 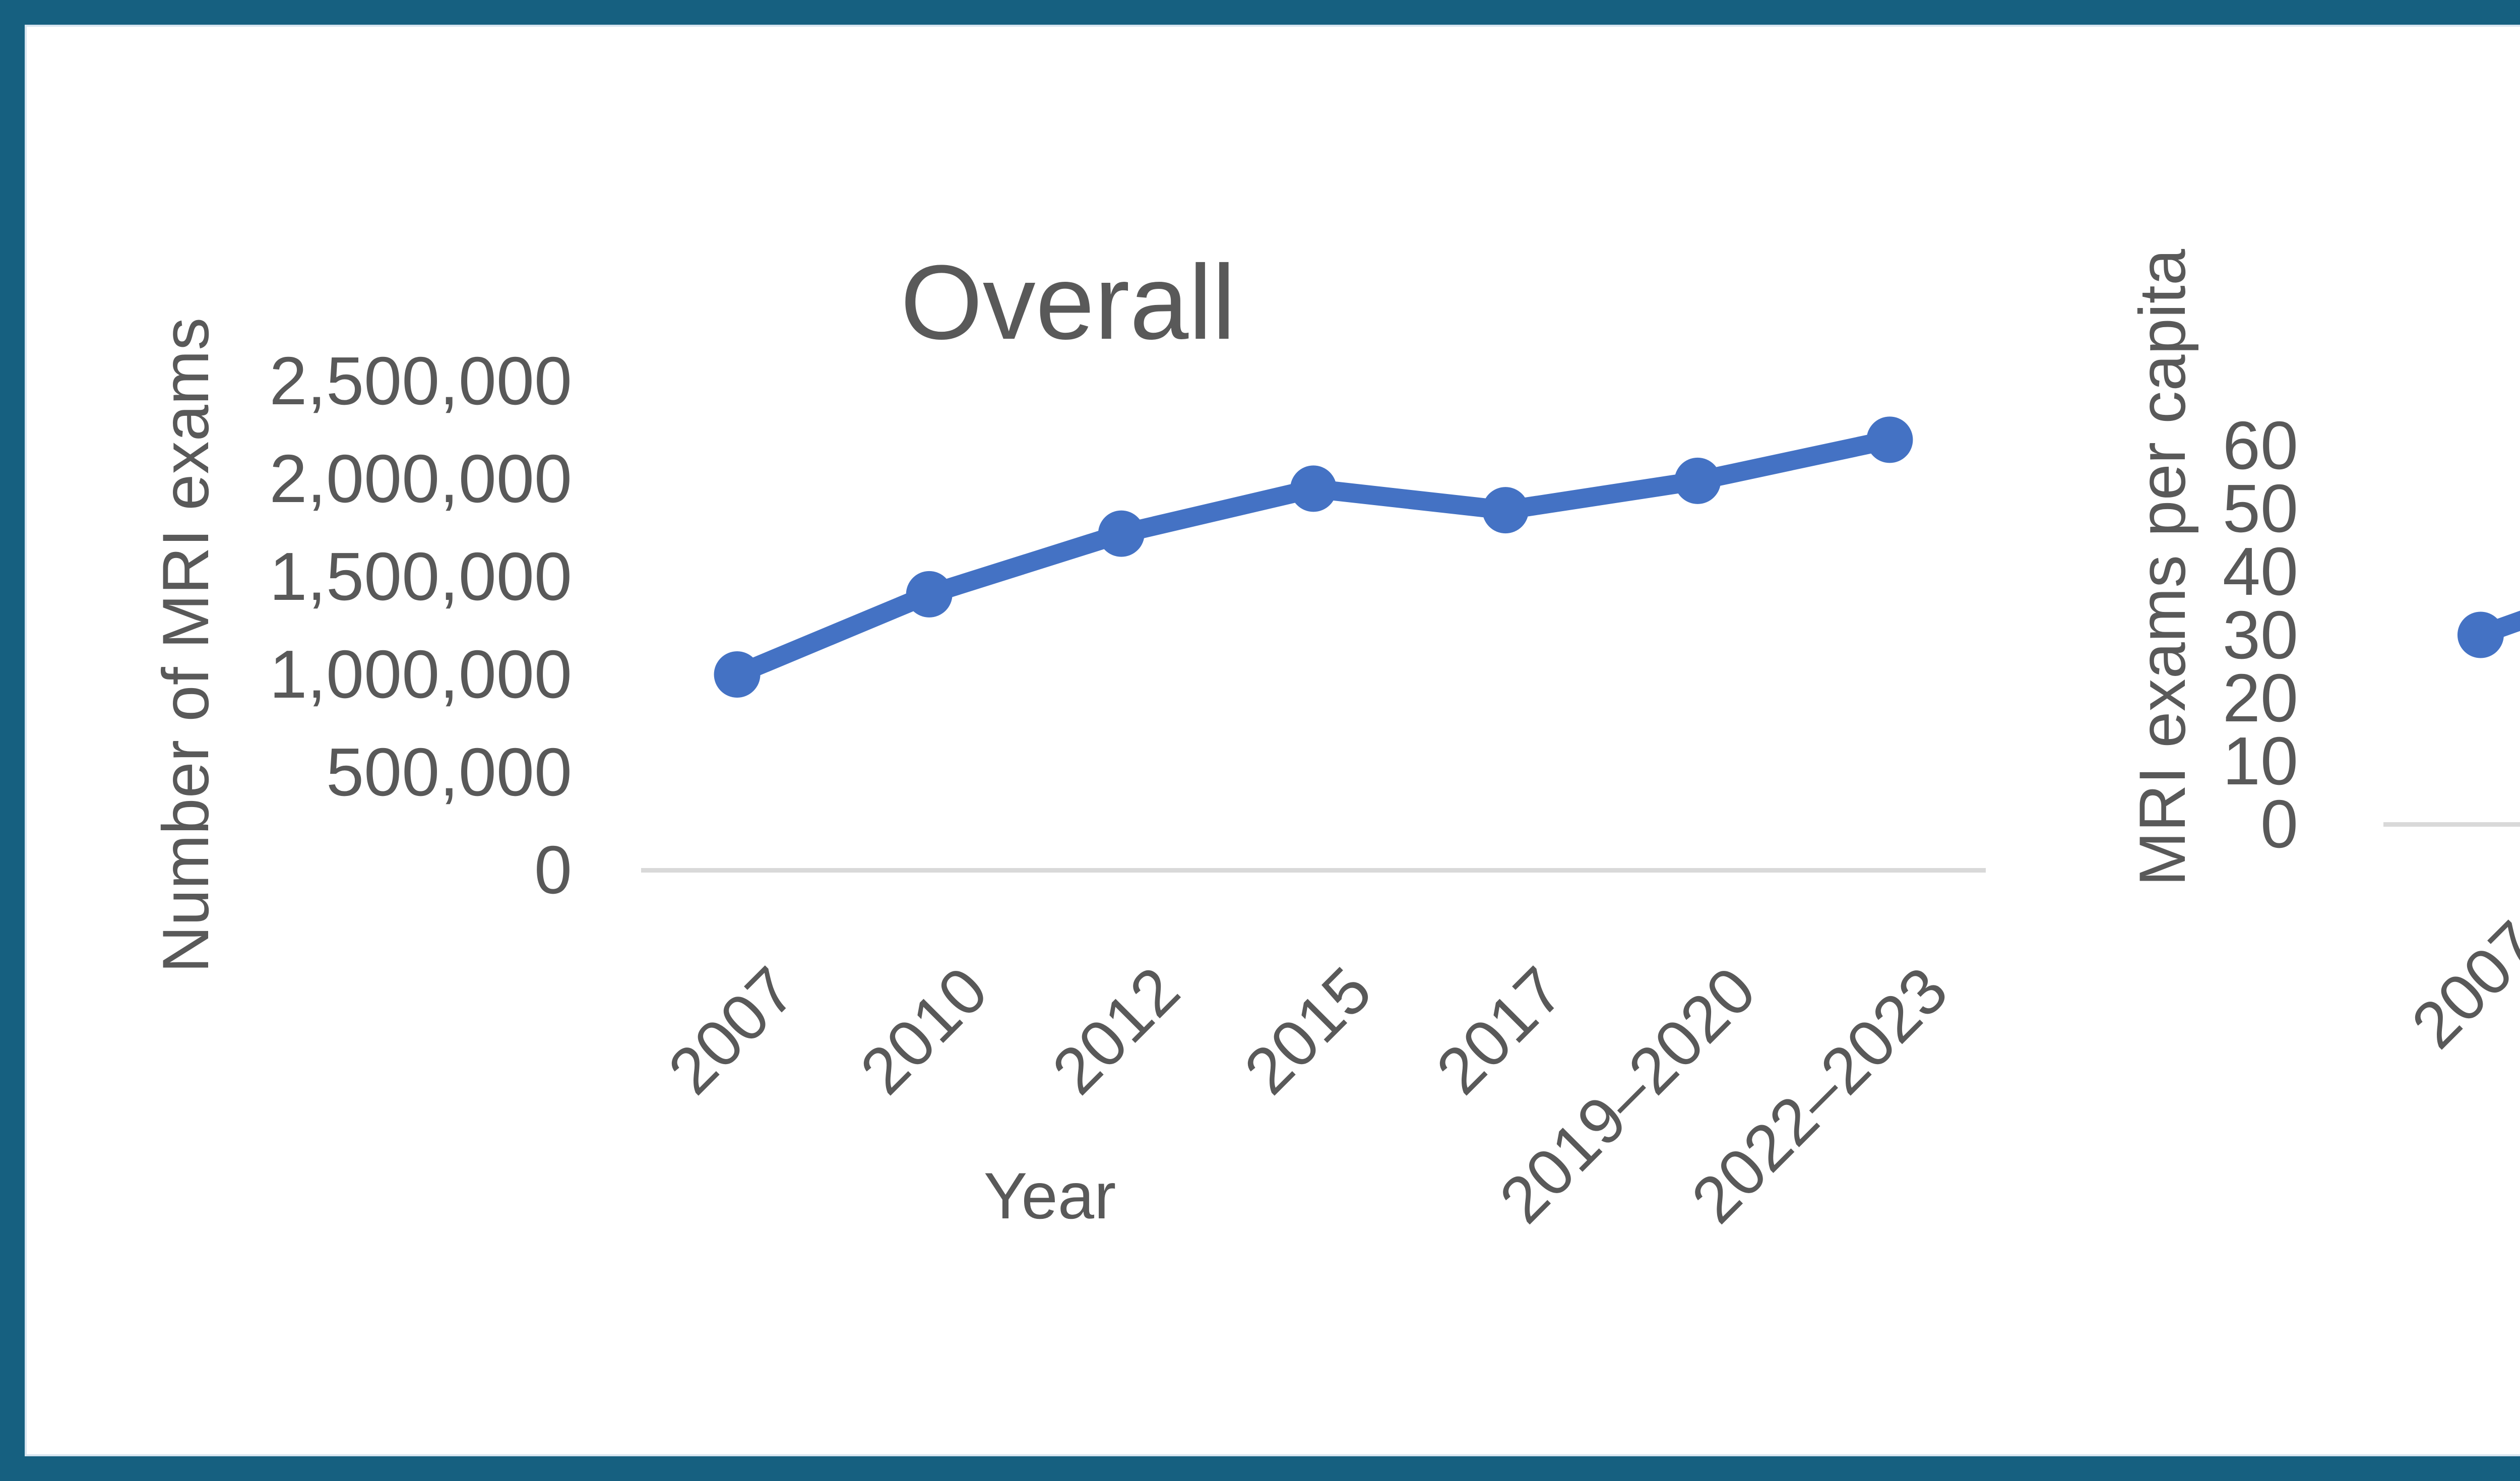 I want to click on y-tick-label: 40, so click(x=2260, y=572).